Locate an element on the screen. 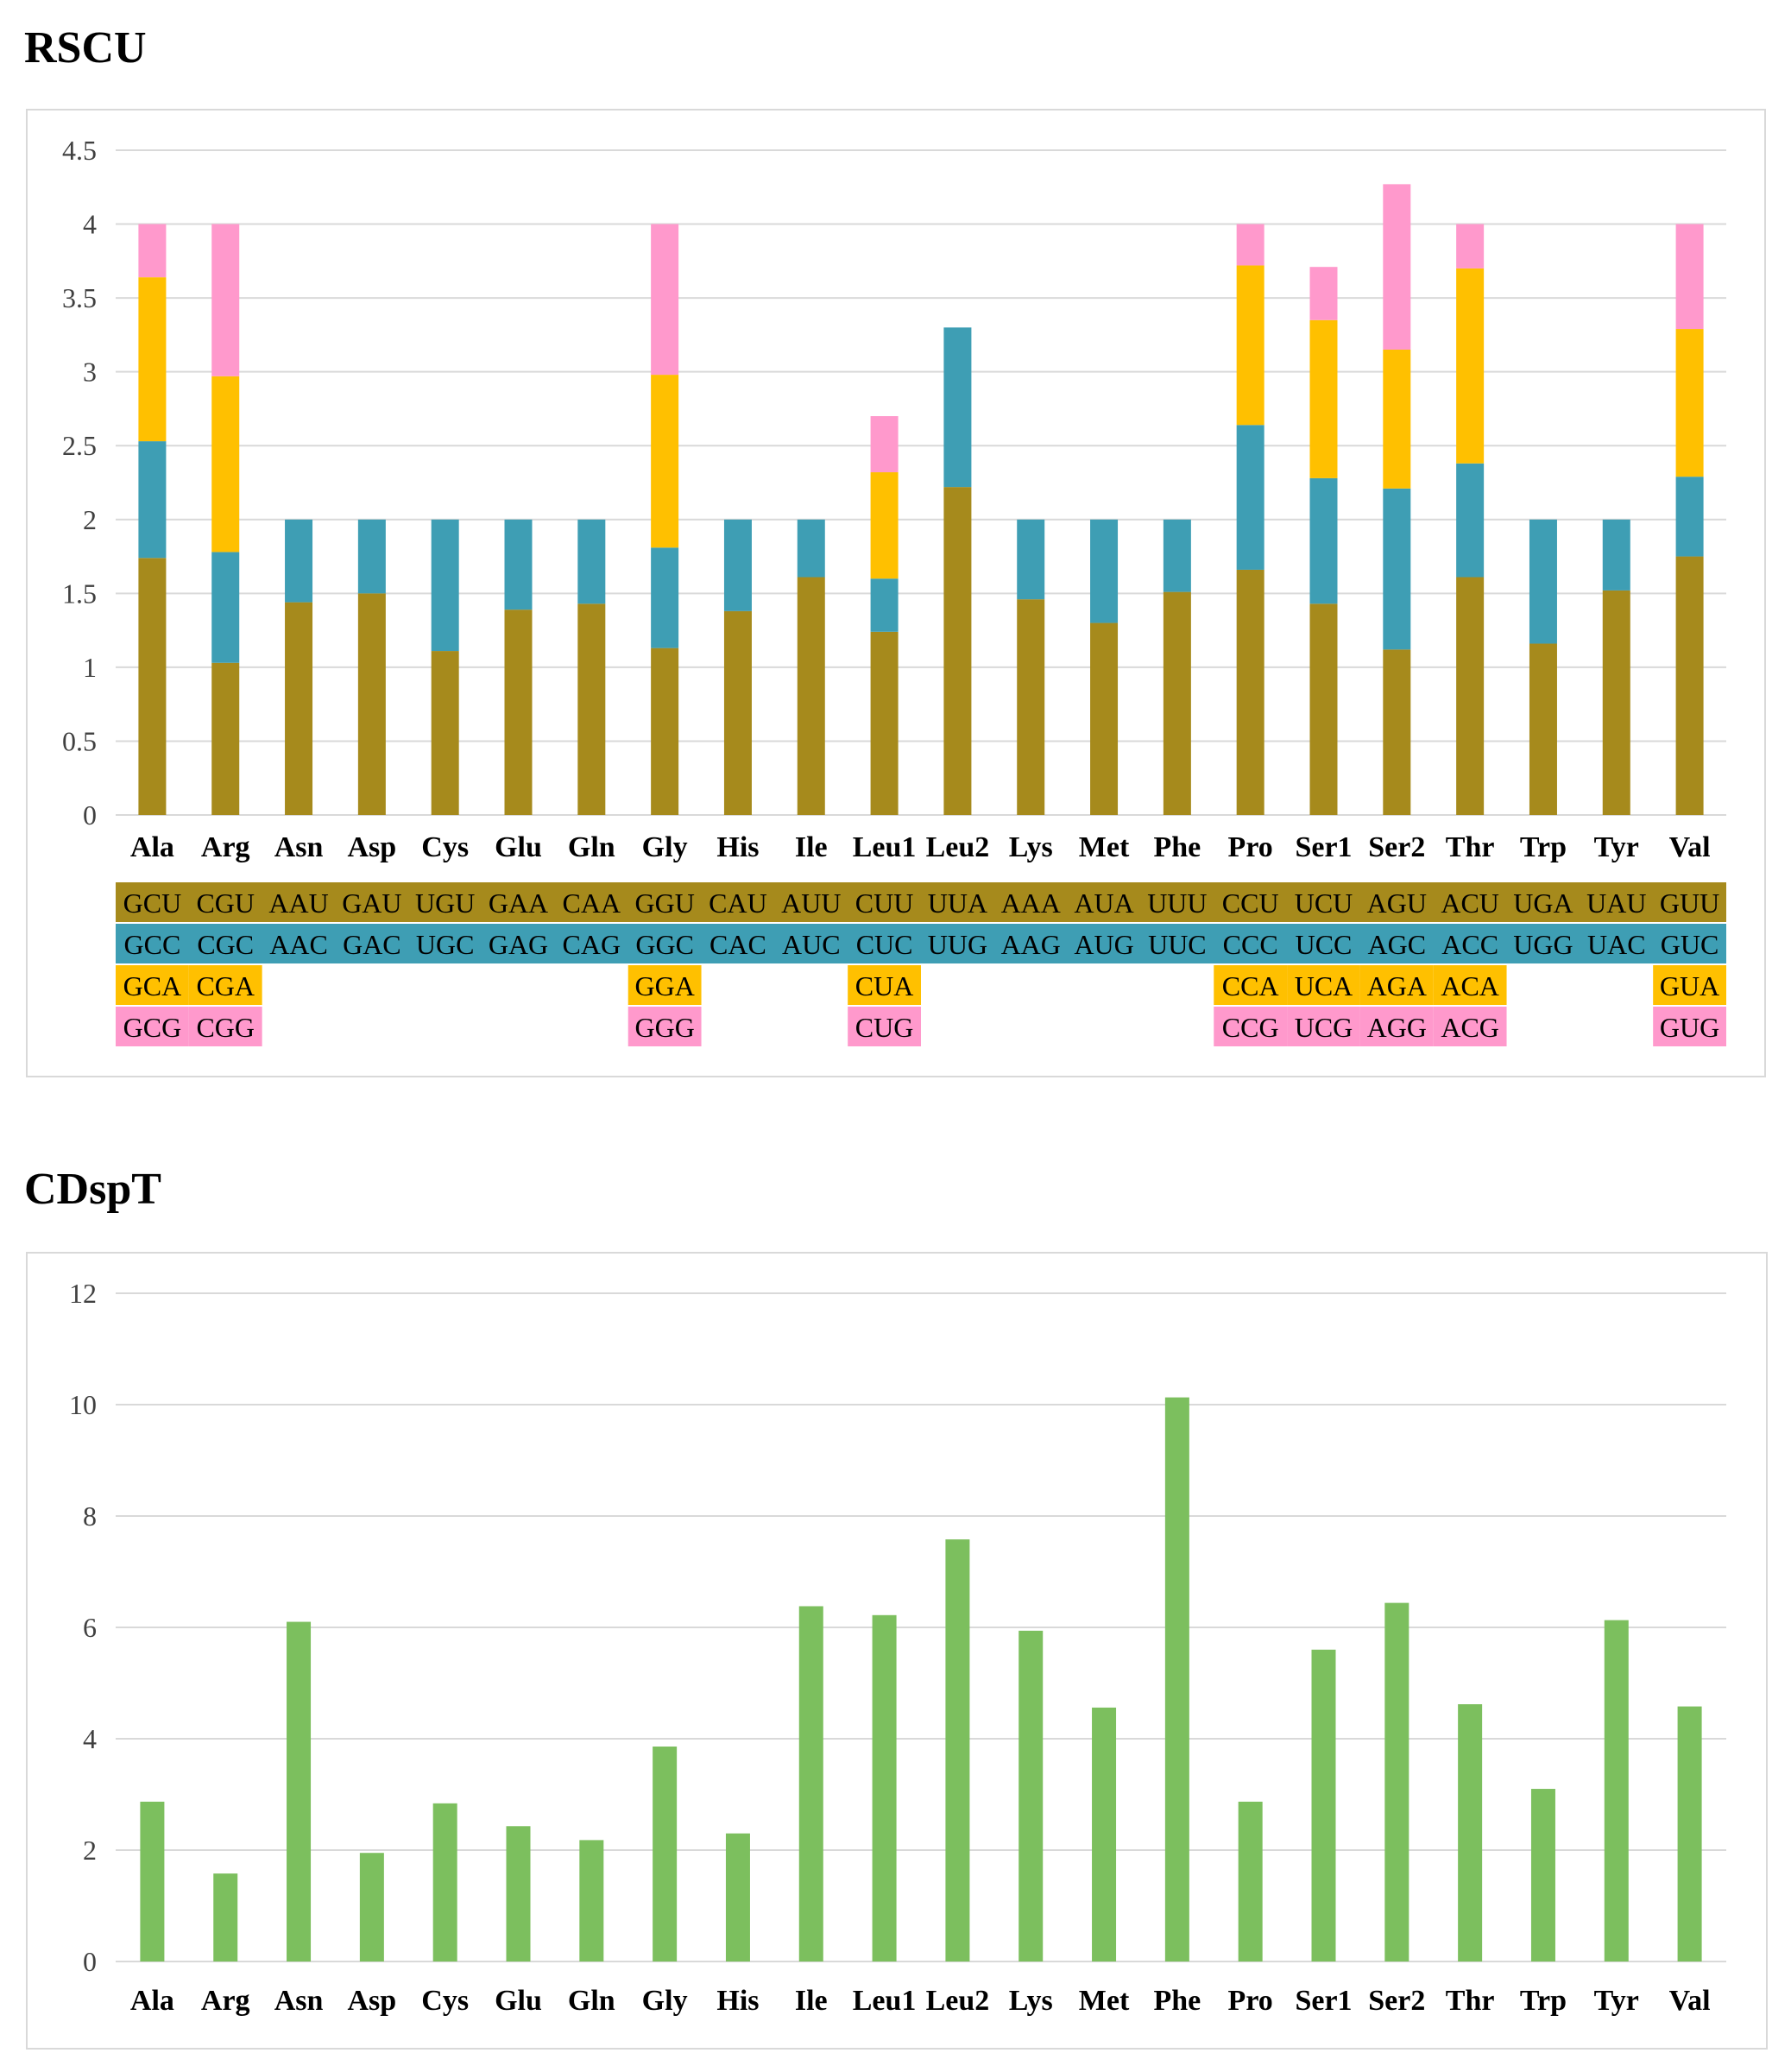 This screenshot has width=1791, height=2072. codon-cell: CAG is located at coordinates (592, 944).